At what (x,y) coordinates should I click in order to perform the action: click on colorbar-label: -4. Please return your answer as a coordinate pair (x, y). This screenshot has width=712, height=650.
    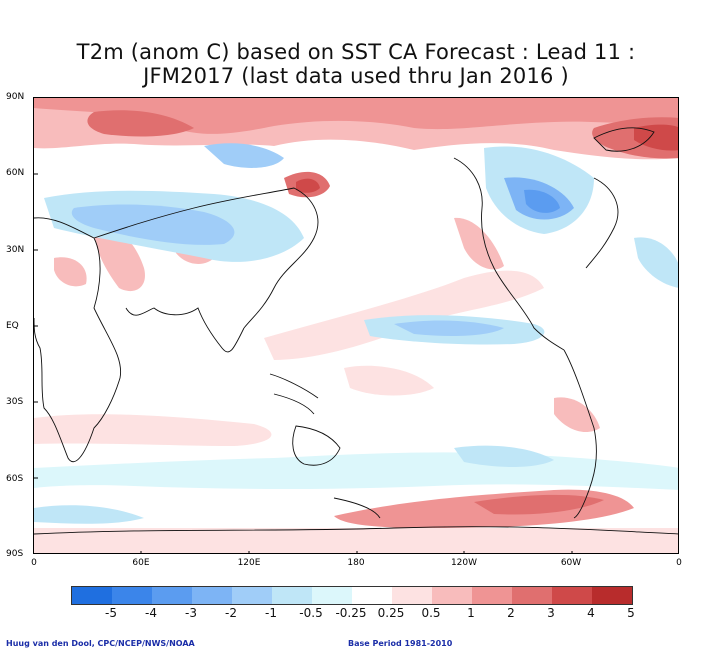
    Looking at the image, I should click on (151, 613).